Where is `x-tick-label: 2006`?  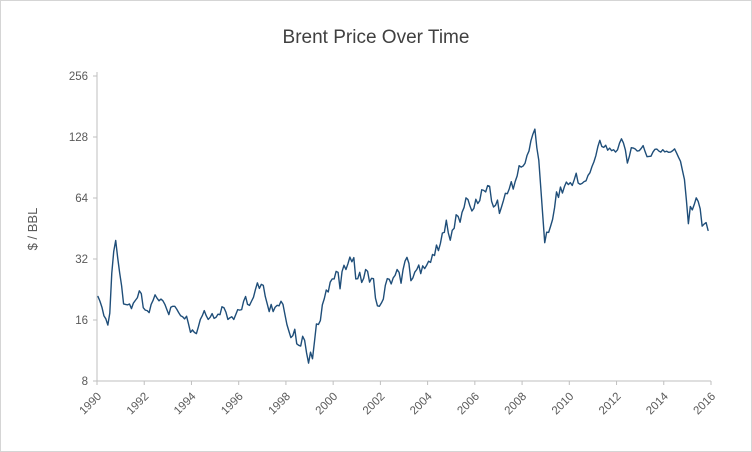 x-tick-label: 2006 is located at coordinates (468, 404).